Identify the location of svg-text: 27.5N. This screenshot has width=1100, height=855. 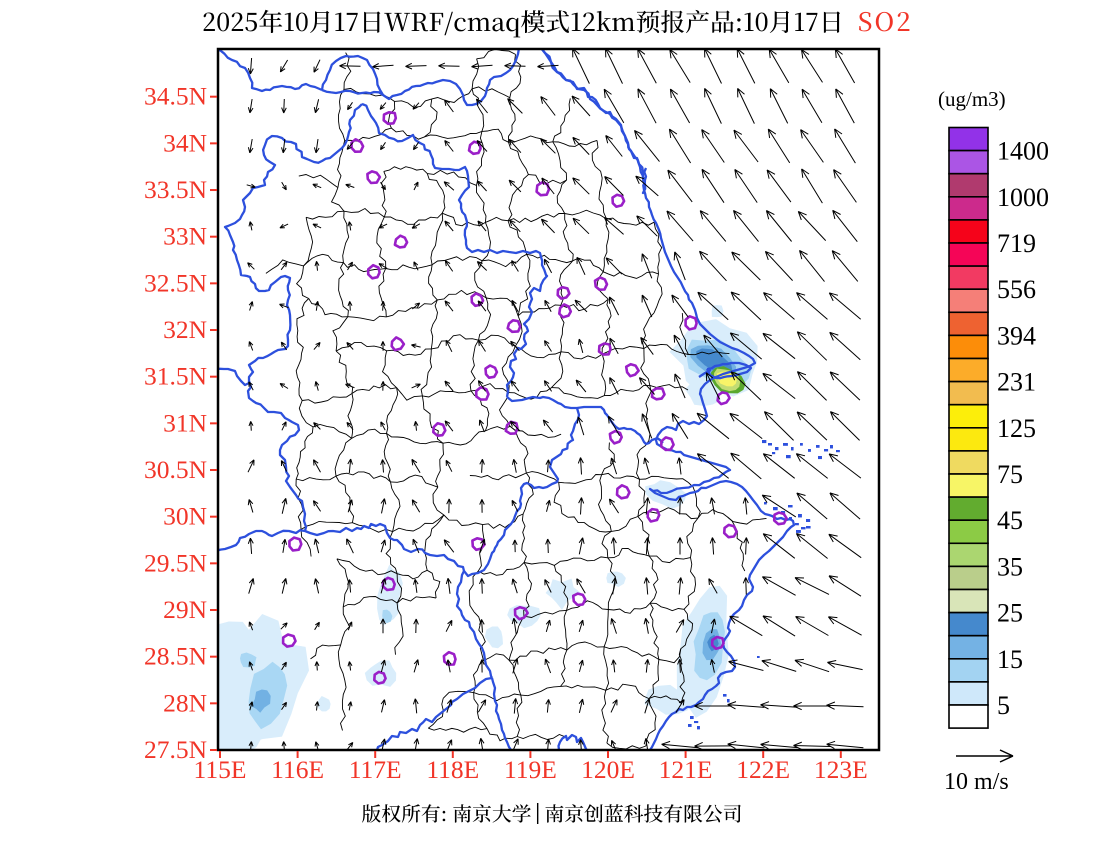
(175, 749).